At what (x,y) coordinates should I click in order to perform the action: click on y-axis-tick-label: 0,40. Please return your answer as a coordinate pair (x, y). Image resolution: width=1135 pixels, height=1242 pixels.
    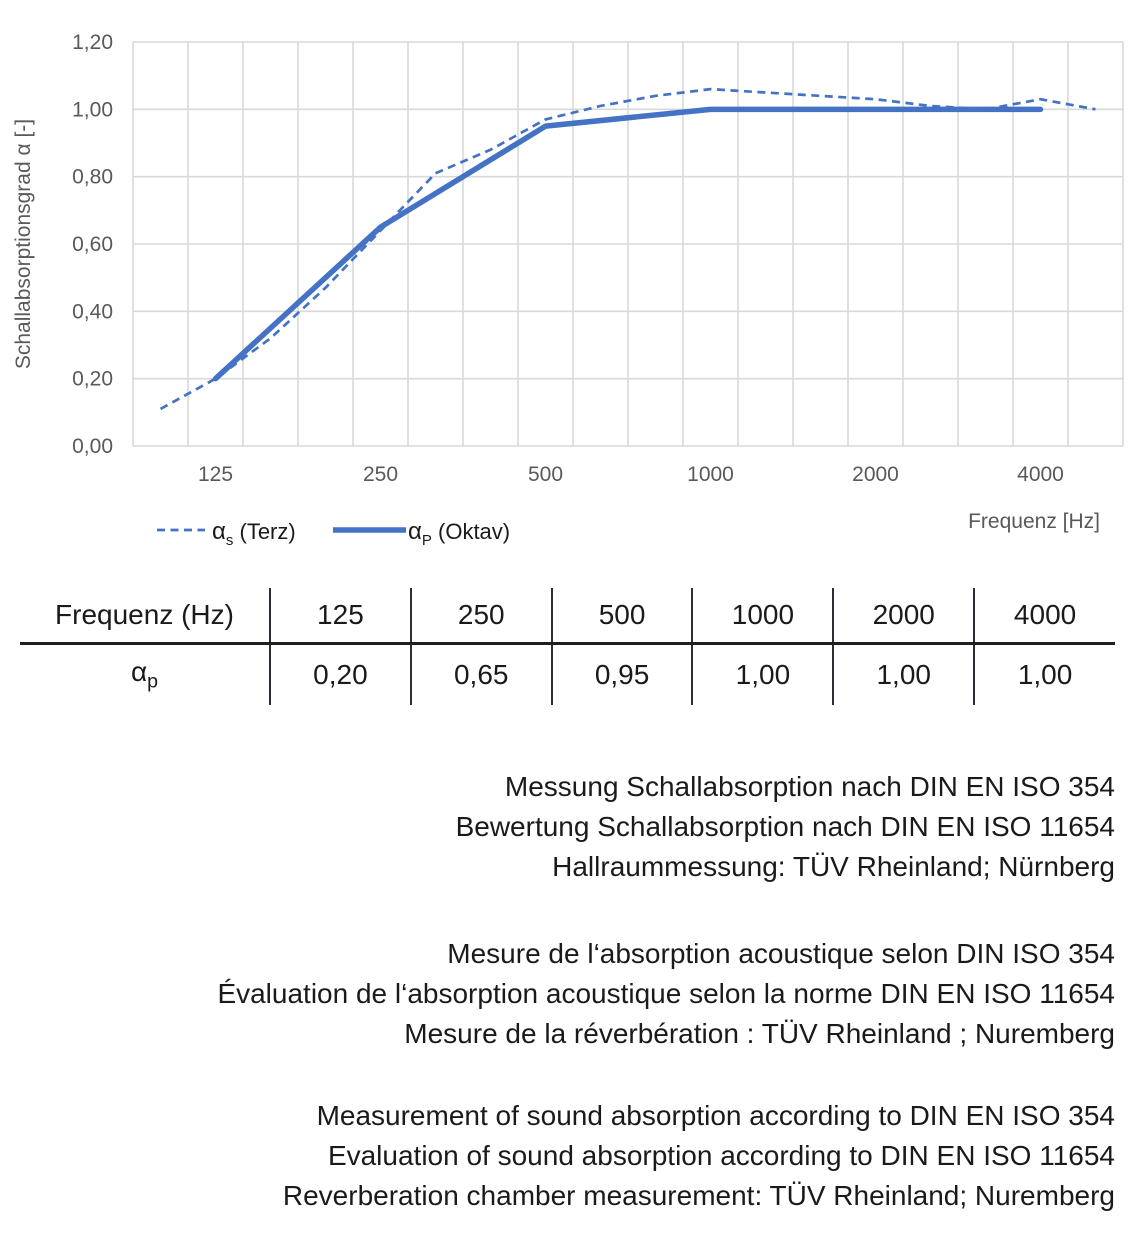
    Looking at the image, I should click on (92, 311).